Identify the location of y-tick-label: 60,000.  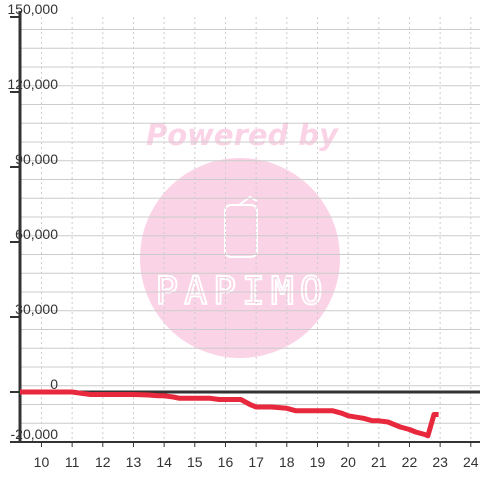
(36, 234).